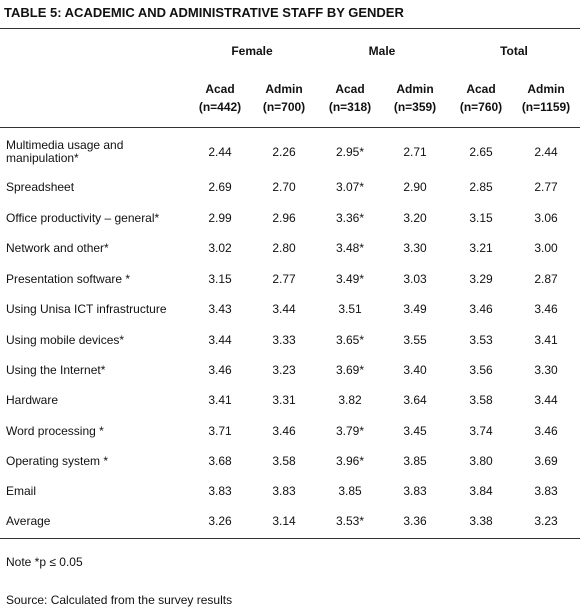 This screenshot has width=580, height=615. Describe the element at coordinates (350, 400) in the screenshot. I see `cell: 3.82` at that location.